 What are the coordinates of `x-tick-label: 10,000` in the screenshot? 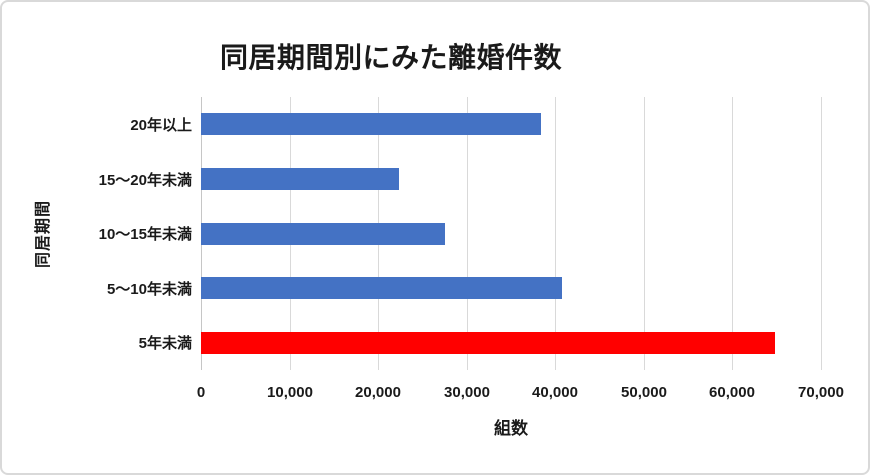 It's located at (290, 392).